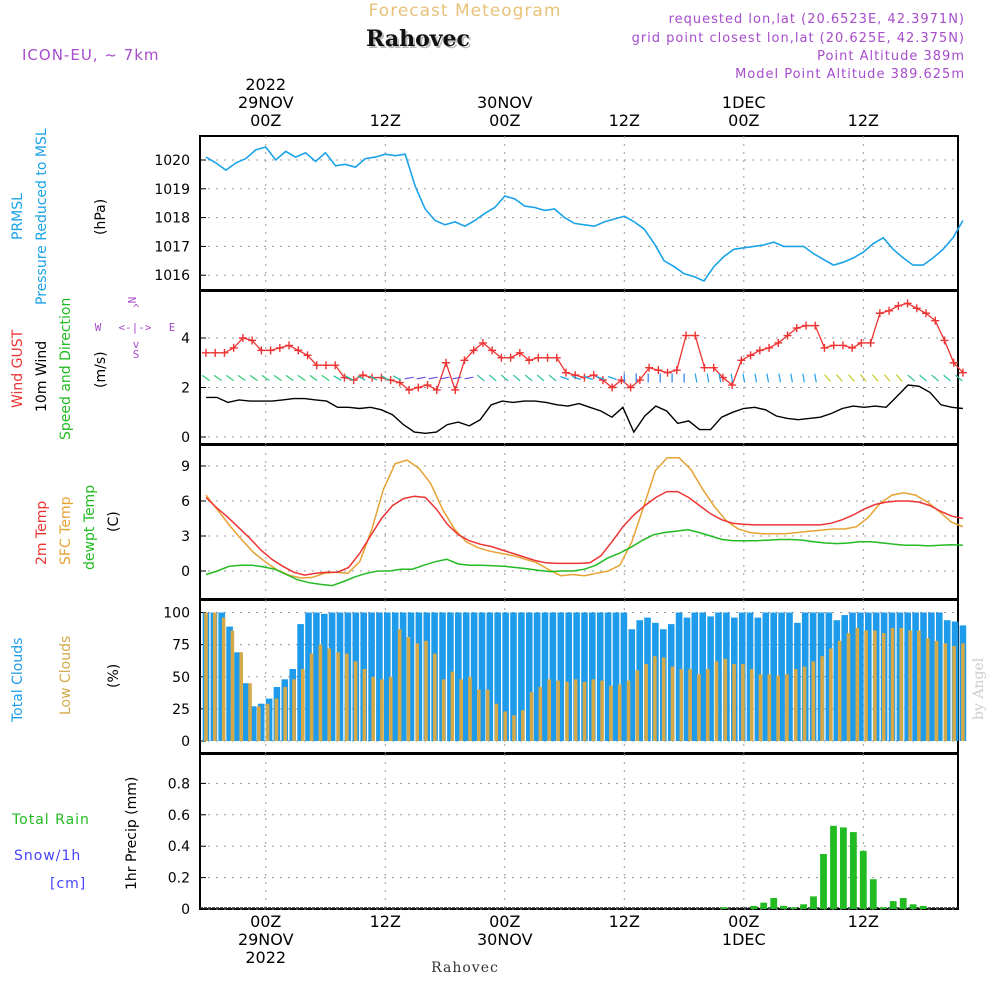 This screenshot has width=1000, height=1000. What do you see at coordinates (91, 55) in the screenshot?
I see `model-label: ICON-EU, ~ 7km` at bounding box center [91, 55].